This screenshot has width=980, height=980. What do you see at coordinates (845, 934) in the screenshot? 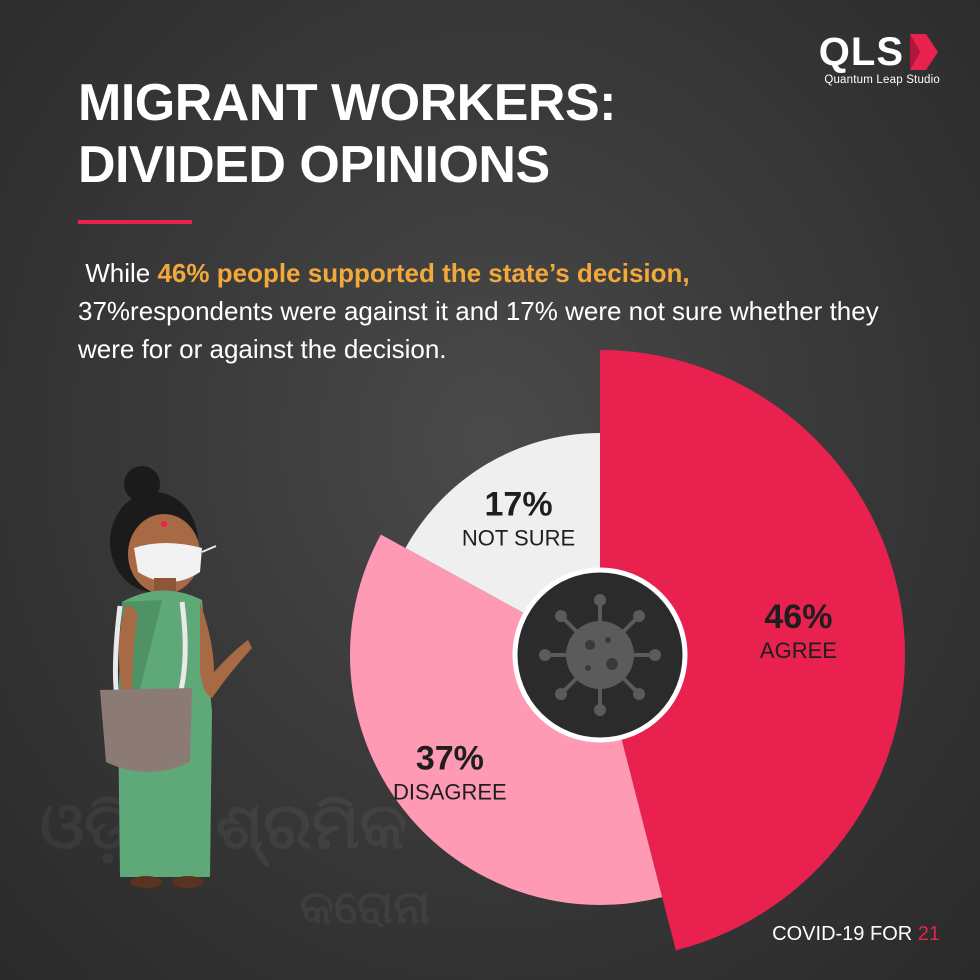
I see `footer-prefix: COVID-19 FOR` at bounding box center [845, 934].